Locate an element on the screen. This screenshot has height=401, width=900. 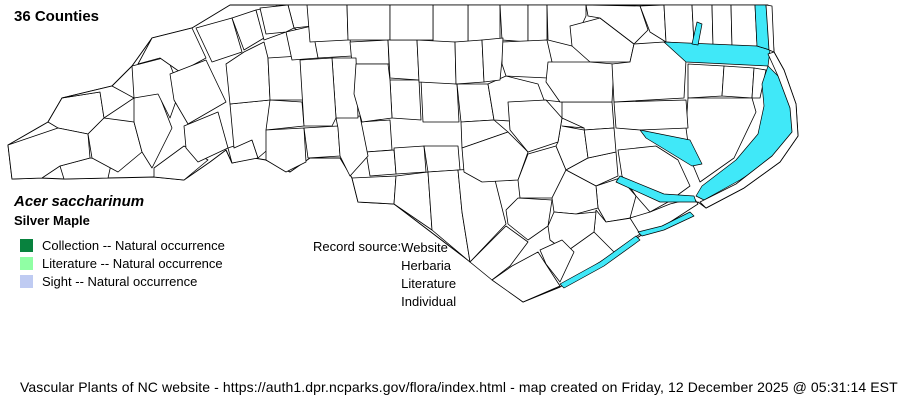
coastal-waterway is located at coordinates (600, 262).